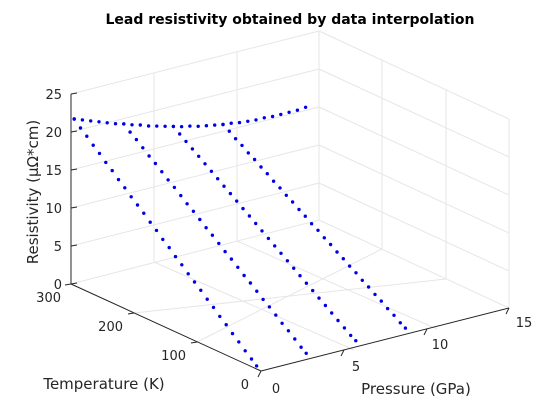 This screenshot has height=420, width=560. What do you see at coordinates (166, 327) in the screenshot?
I see `axis-temperature` at bounding box center [166, 327].